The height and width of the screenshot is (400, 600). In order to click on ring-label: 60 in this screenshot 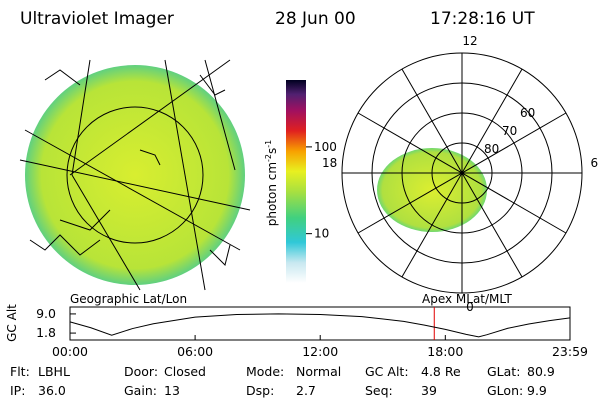, I will do `click(527, 113)`.